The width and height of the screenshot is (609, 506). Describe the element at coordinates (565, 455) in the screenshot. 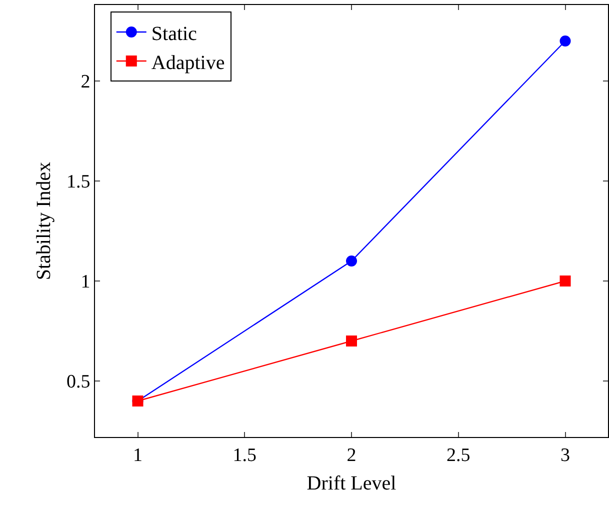

I see `x-tick-label: 3` at that location.